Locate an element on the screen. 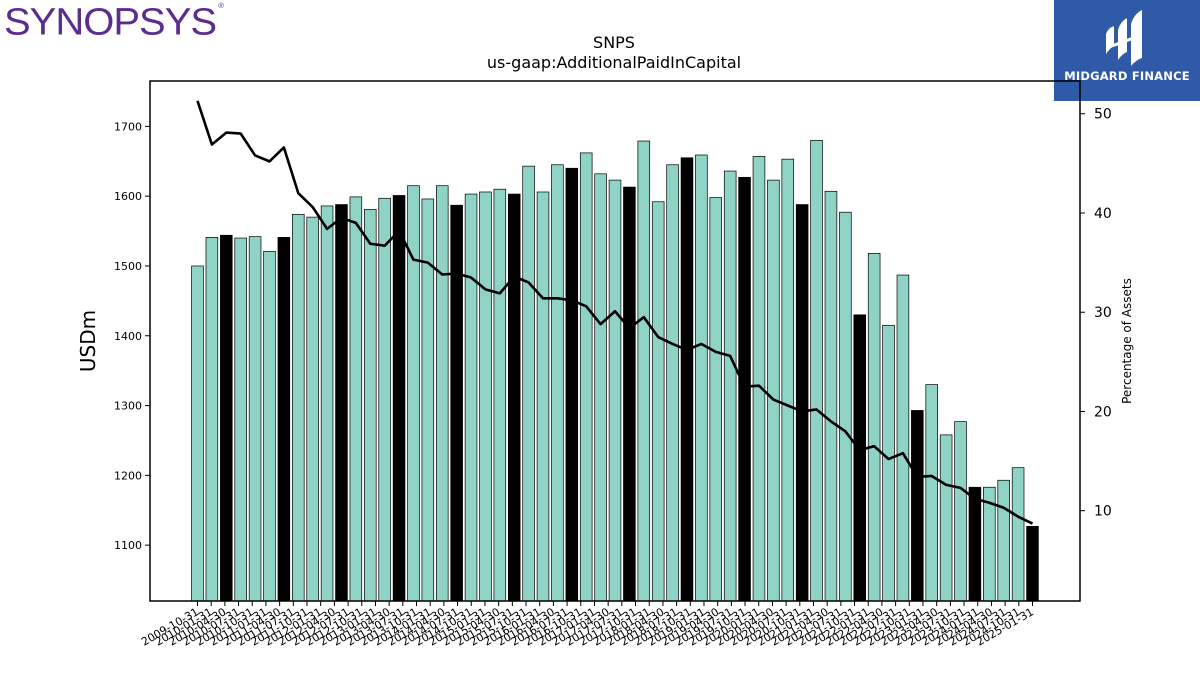 This screenshot has height=675, width=1200. y-axis-label: USDm is located at coordinates (88, 341).